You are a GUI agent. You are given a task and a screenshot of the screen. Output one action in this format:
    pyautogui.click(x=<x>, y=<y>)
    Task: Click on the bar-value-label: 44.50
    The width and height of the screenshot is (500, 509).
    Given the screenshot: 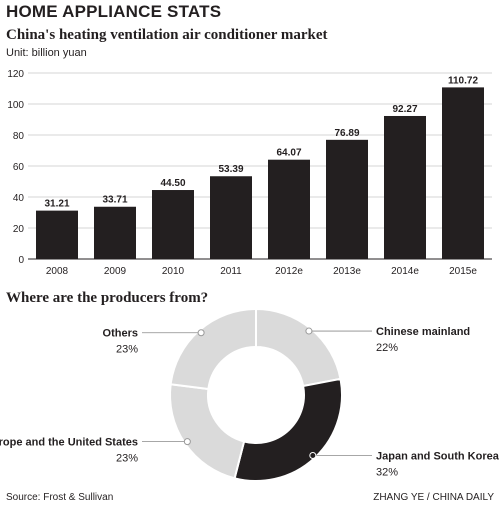 What is the action you would take?
    pyautogui.click(x=172, y=183)
    